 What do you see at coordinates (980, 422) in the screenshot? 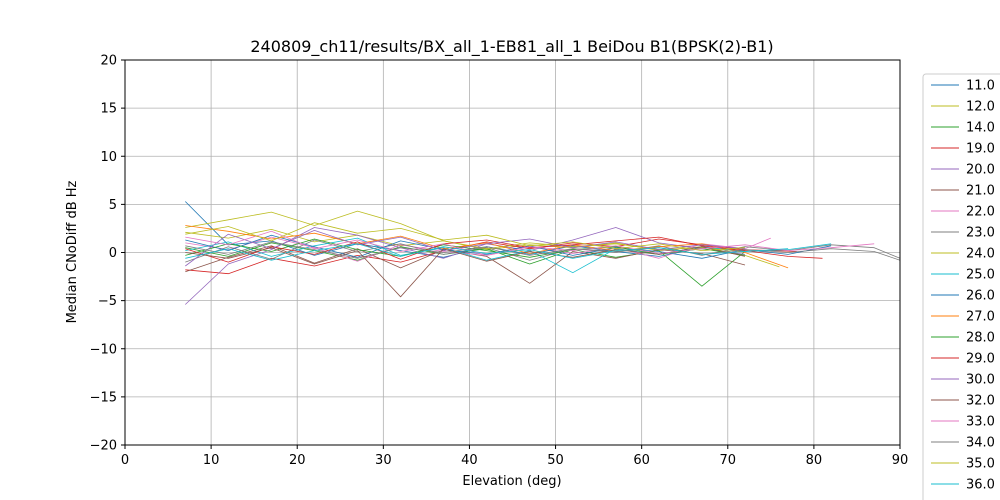
I see `legend-label: 33.0` at bounding box center [980, 422].